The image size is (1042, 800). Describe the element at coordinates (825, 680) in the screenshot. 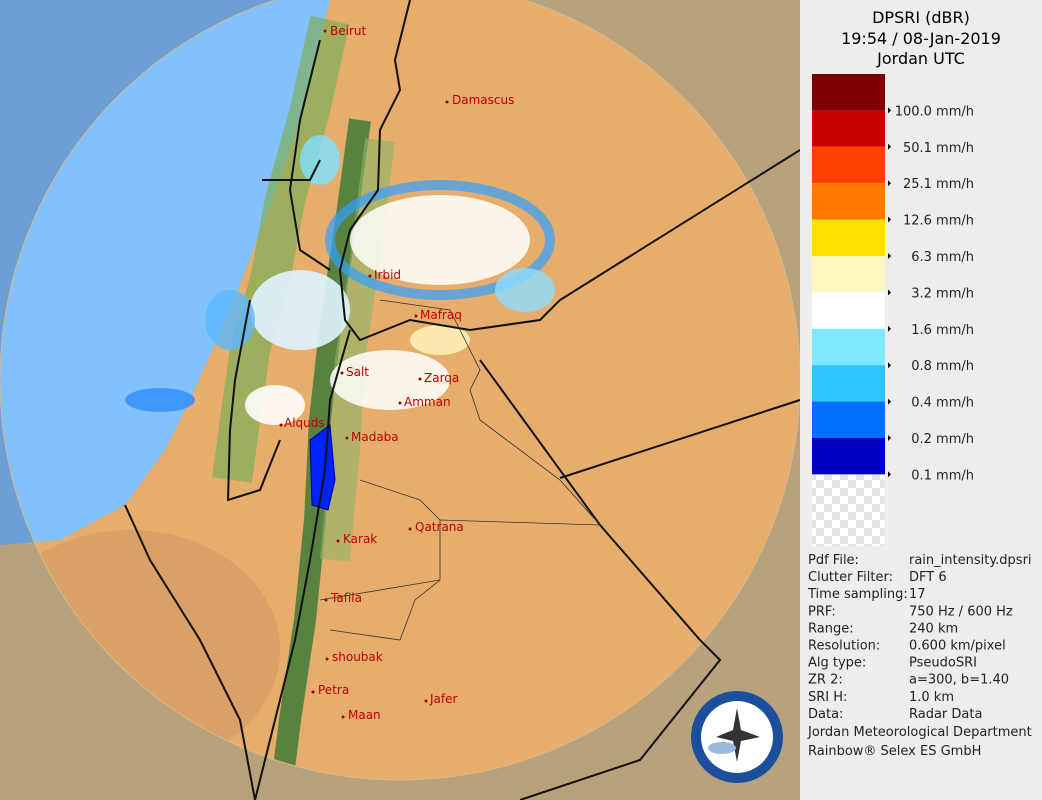

I see `info-key: ZR 2:` at that location.